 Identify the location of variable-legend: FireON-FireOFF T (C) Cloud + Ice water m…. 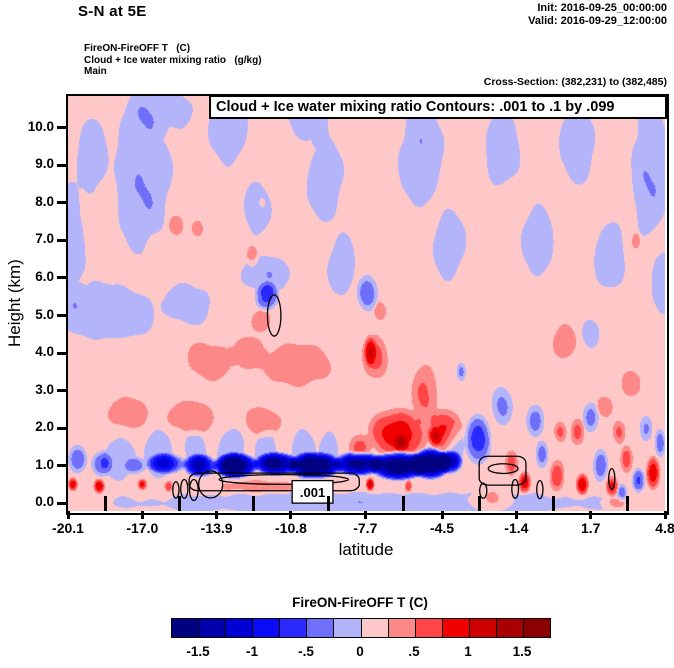
(173, 60).